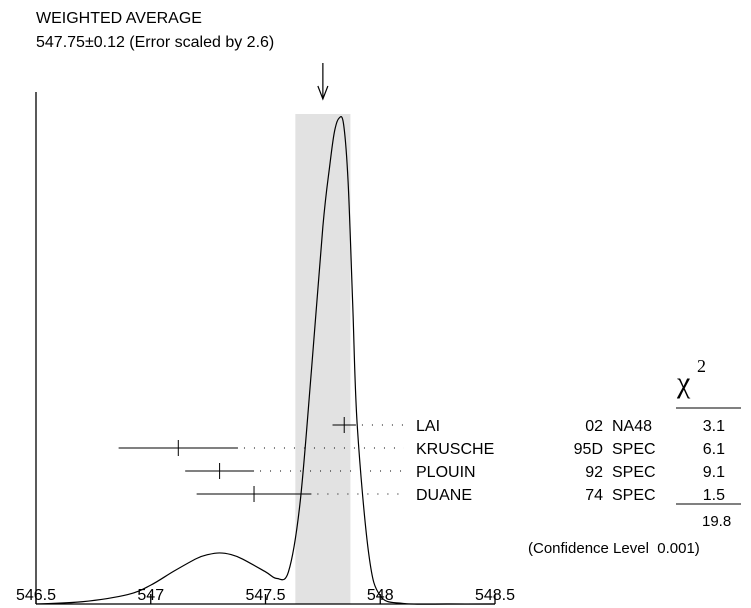 Image resolution: width=751 pixels, height=608 pixels. What do you see at coordinates (36, 595) in the screenshot?
I see `x-tick-label: 546.5` at bounding box center [36, 595].